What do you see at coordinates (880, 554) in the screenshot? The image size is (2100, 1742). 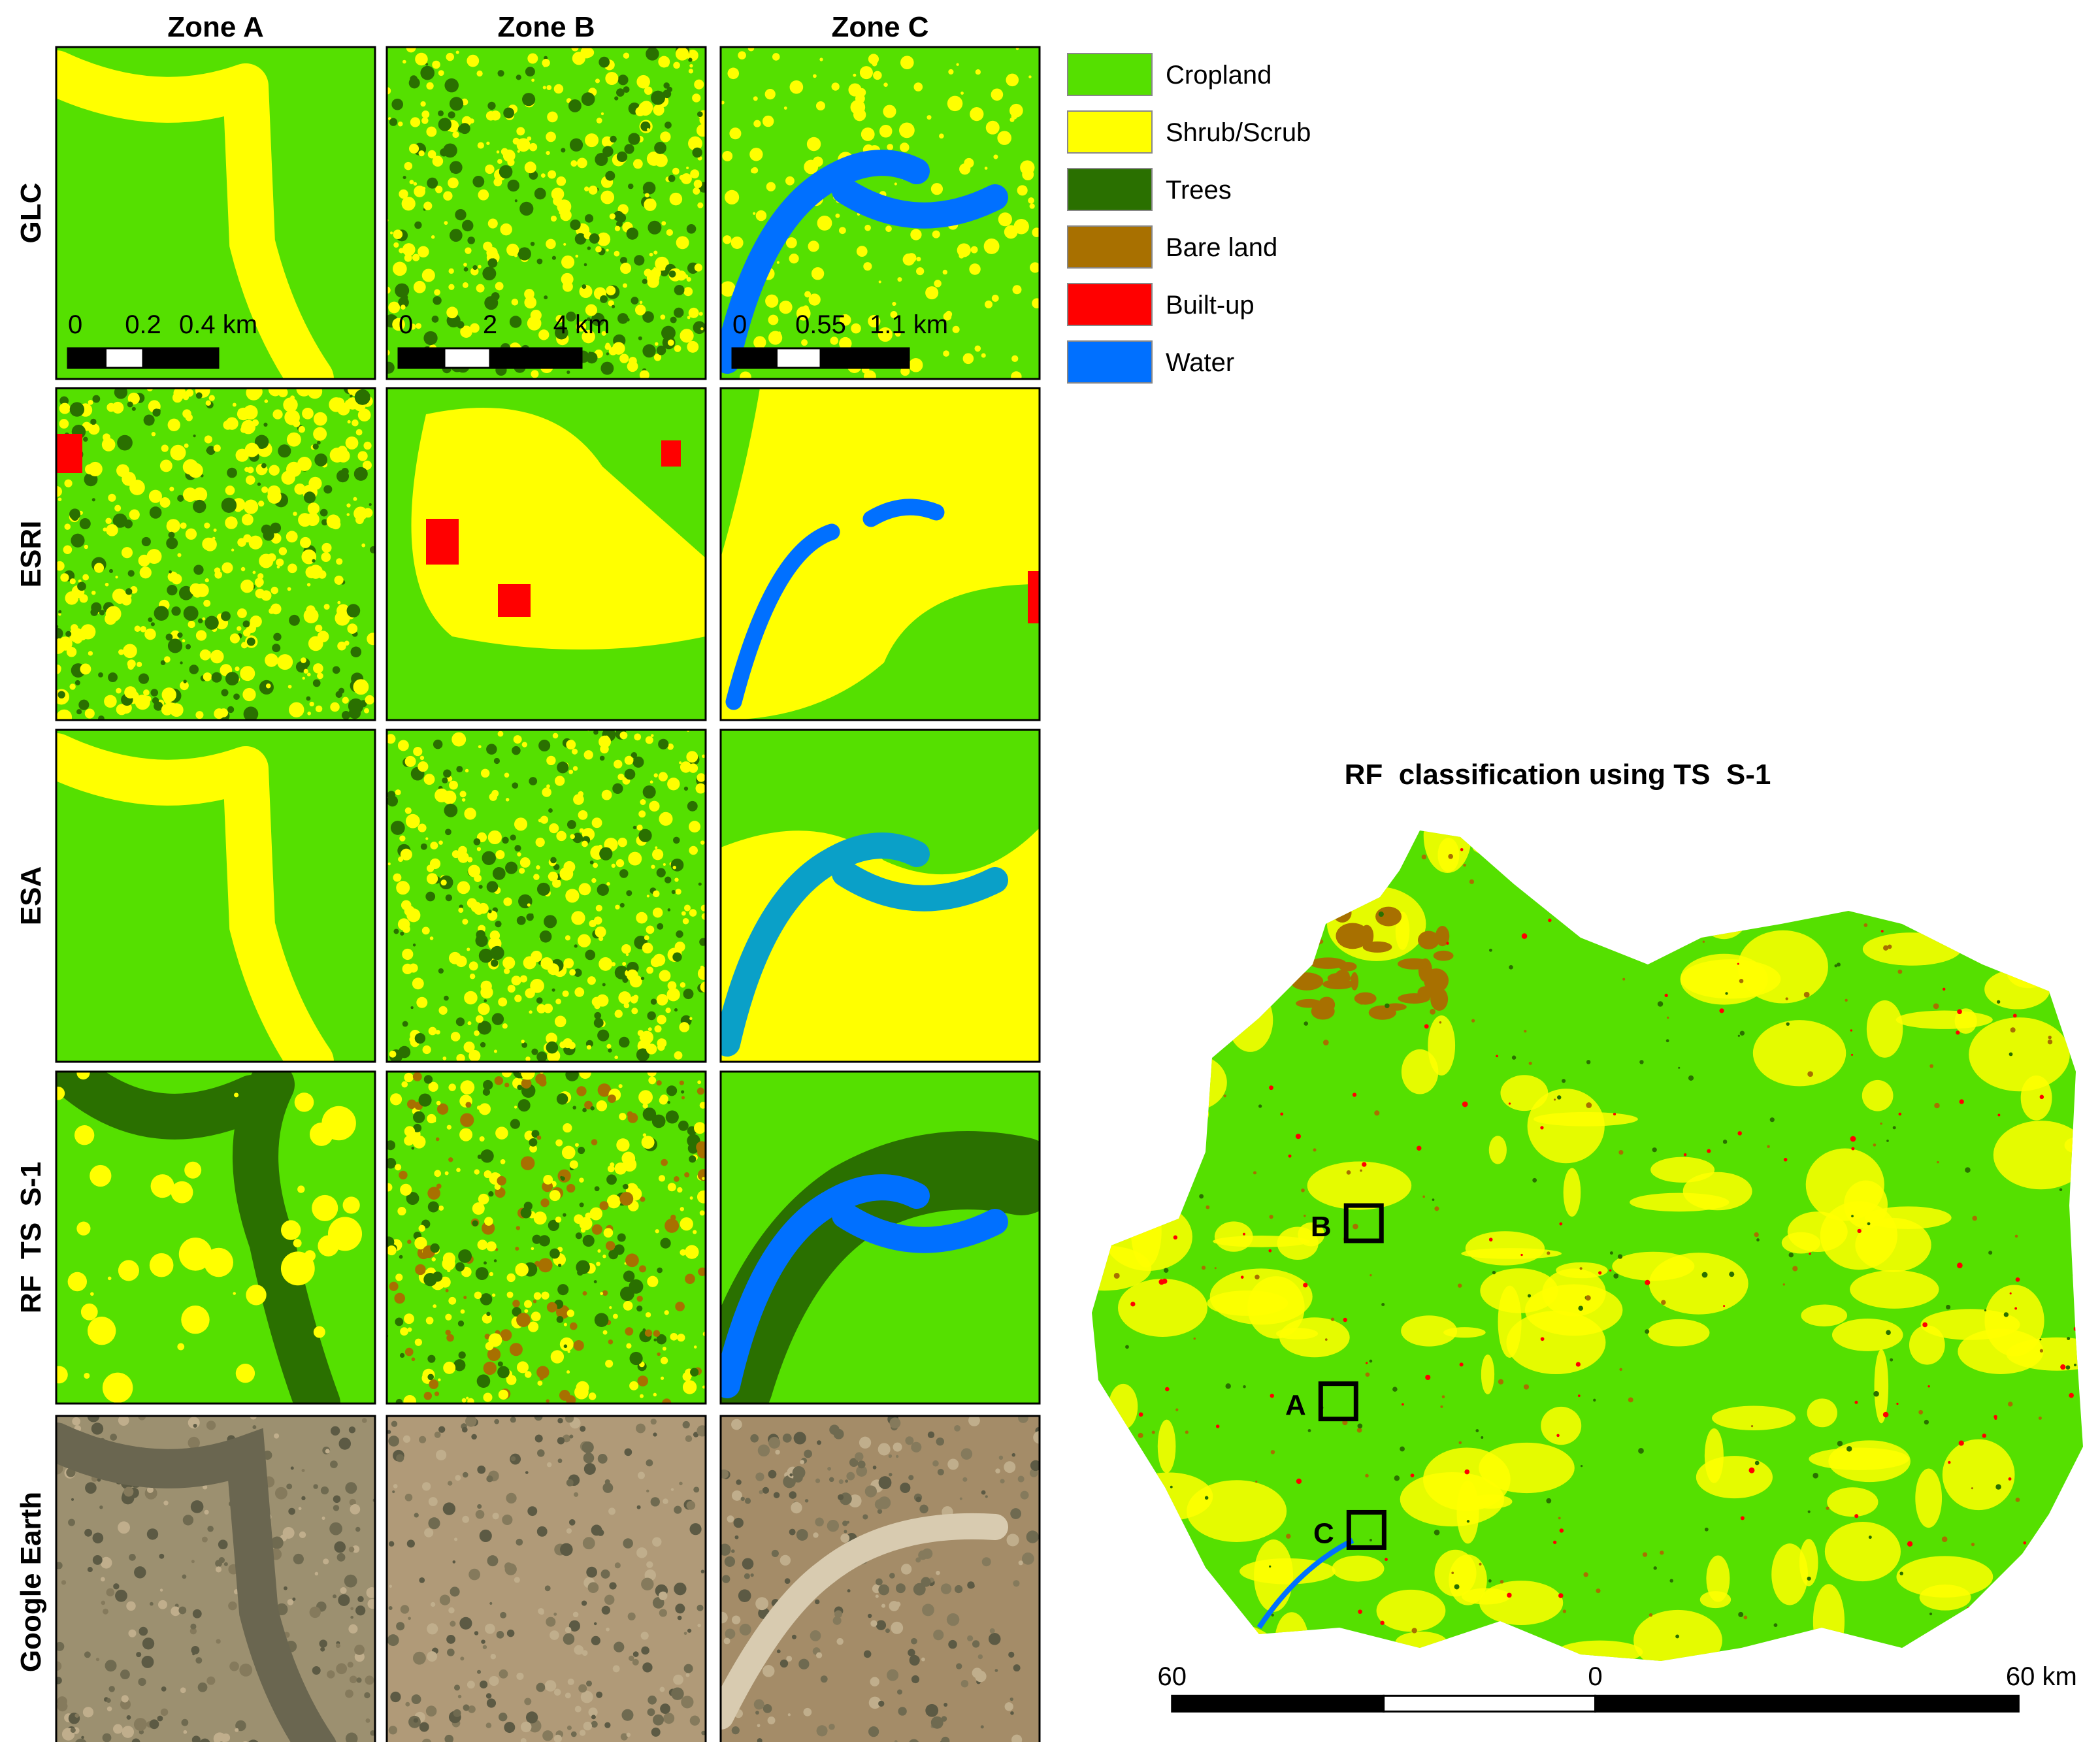 I see `class-patch` at bounding box center [880, 554].